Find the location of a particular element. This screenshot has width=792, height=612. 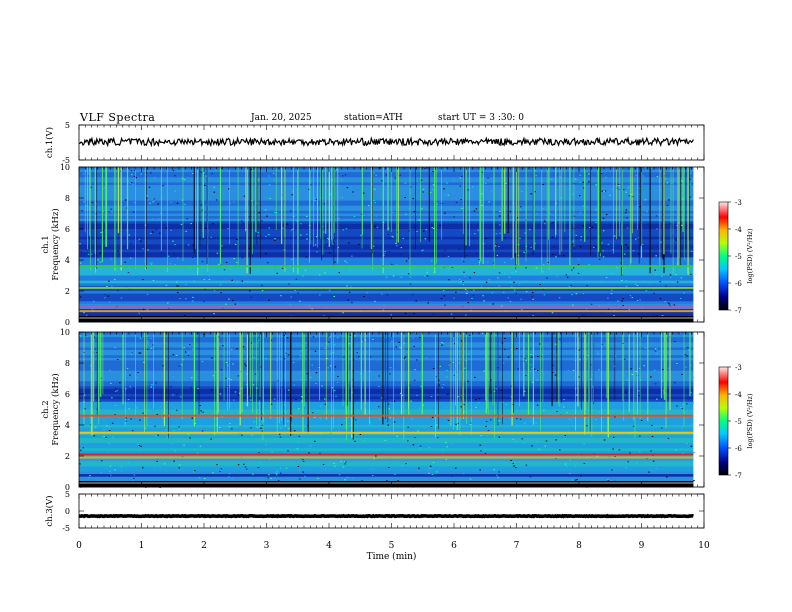

xtick-label: 5 is located at coordinates (392, 546).